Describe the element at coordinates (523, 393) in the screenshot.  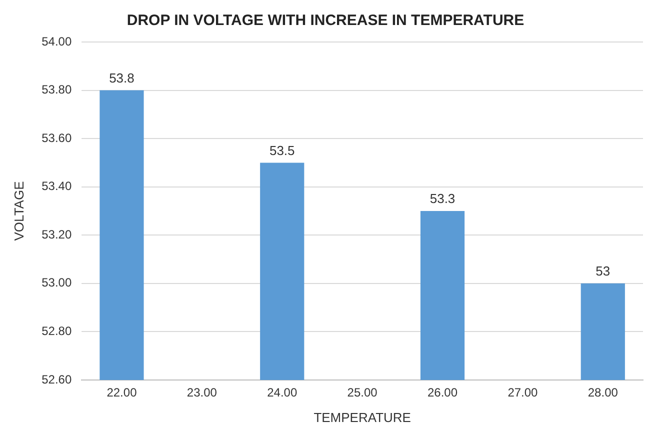
I see `x-tick-label: 27.00` at that location.